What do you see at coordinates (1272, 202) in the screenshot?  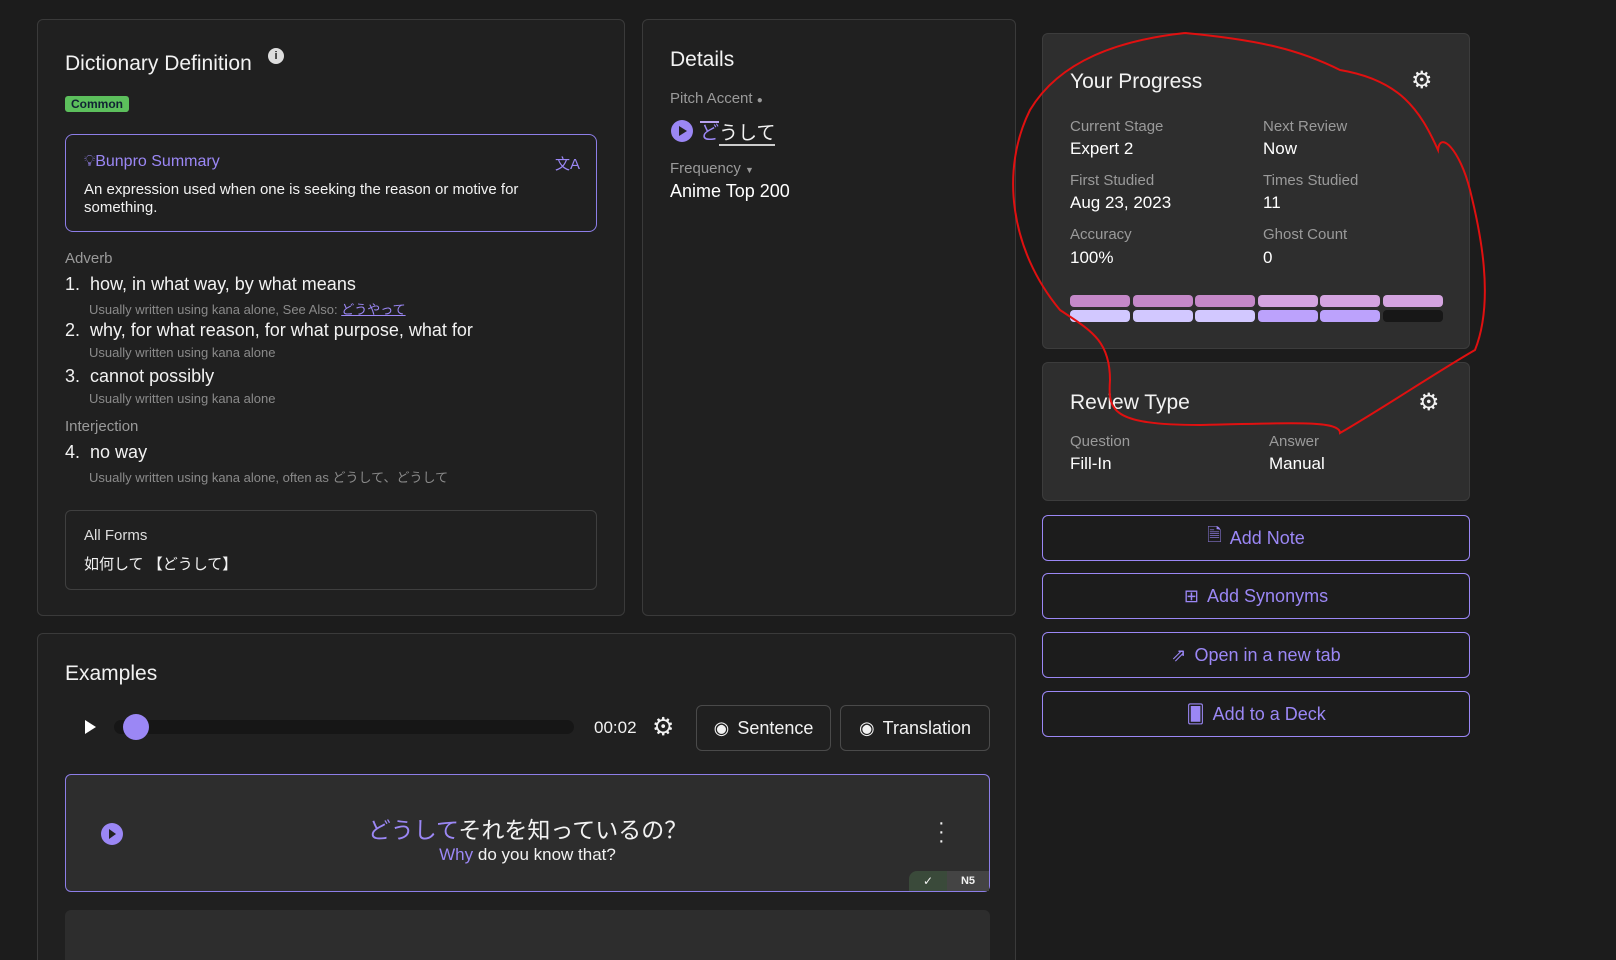 I see `stat-value: 11` at bounding box center [1272, 202].